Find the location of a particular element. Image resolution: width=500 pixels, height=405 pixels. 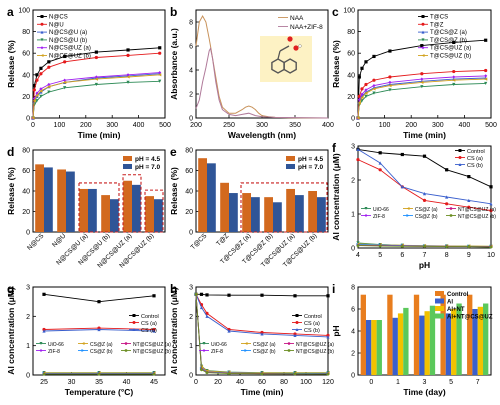

series-line is located at coordinates (262, 82).